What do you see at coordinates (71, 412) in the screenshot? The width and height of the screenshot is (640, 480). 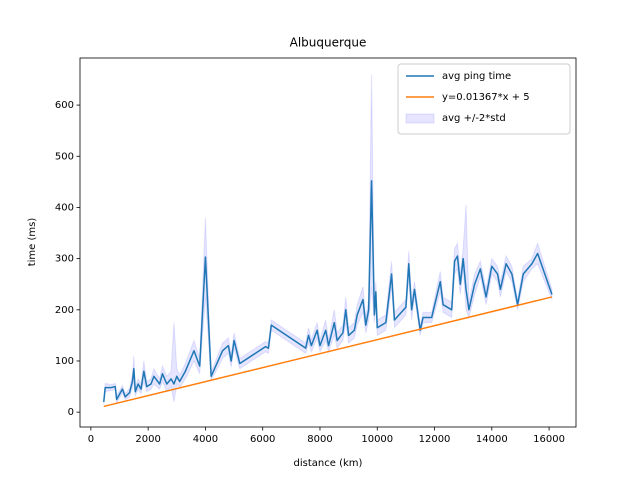 I see `y-tick-label: 0` at bounding box center [71, 412].